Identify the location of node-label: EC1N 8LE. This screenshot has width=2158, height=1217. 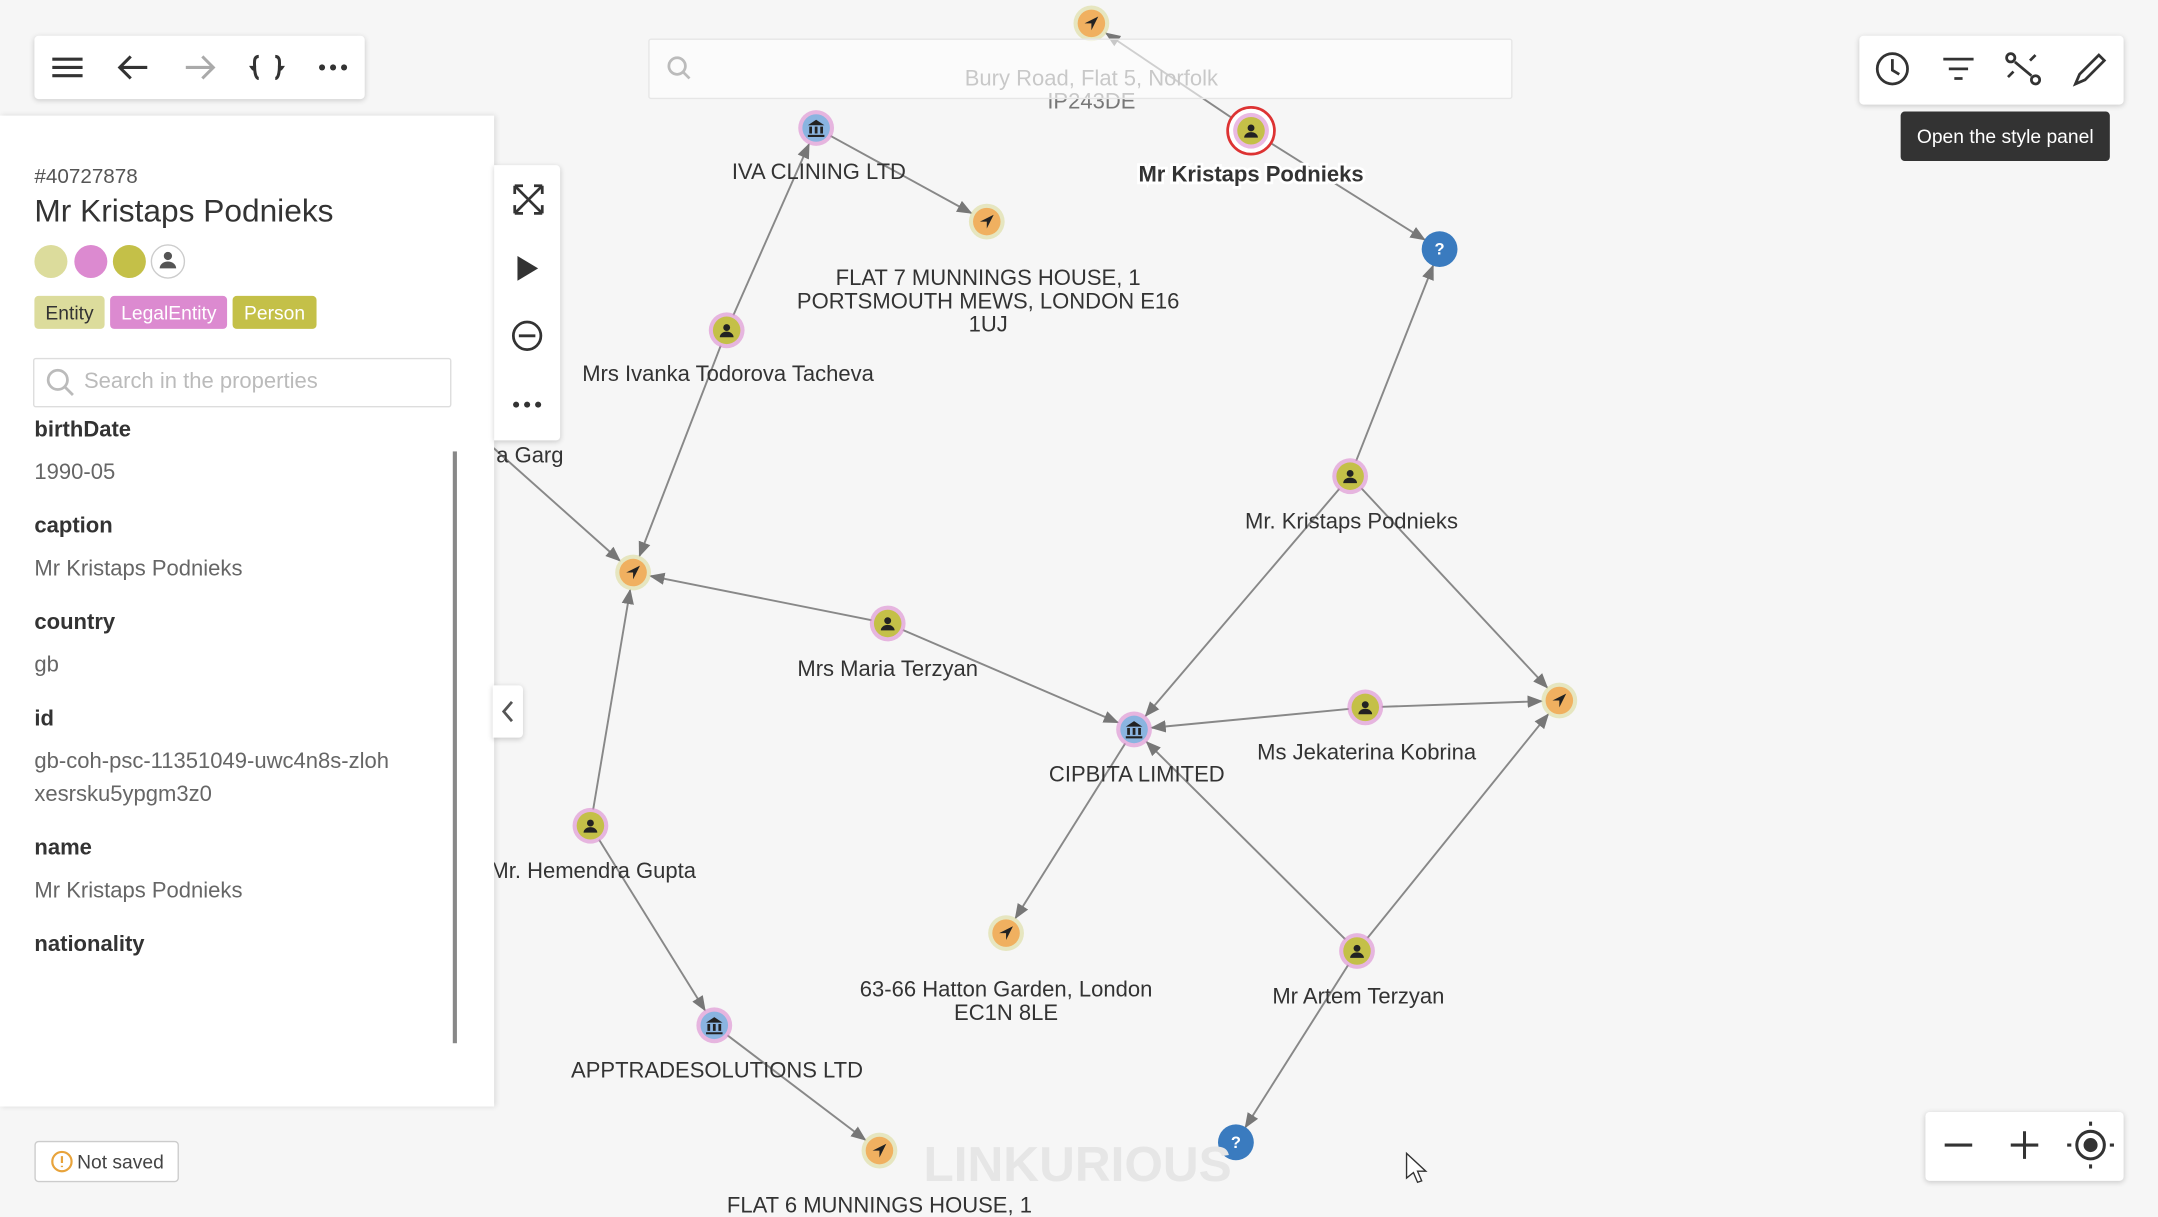
(1006, 1012).